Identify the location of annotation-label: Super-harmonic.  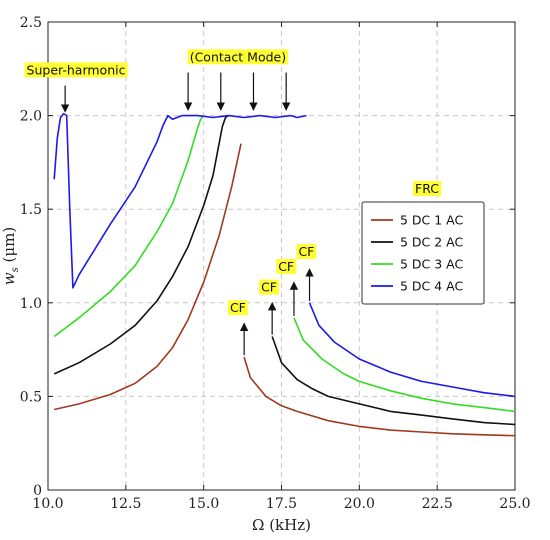
(76, 69).